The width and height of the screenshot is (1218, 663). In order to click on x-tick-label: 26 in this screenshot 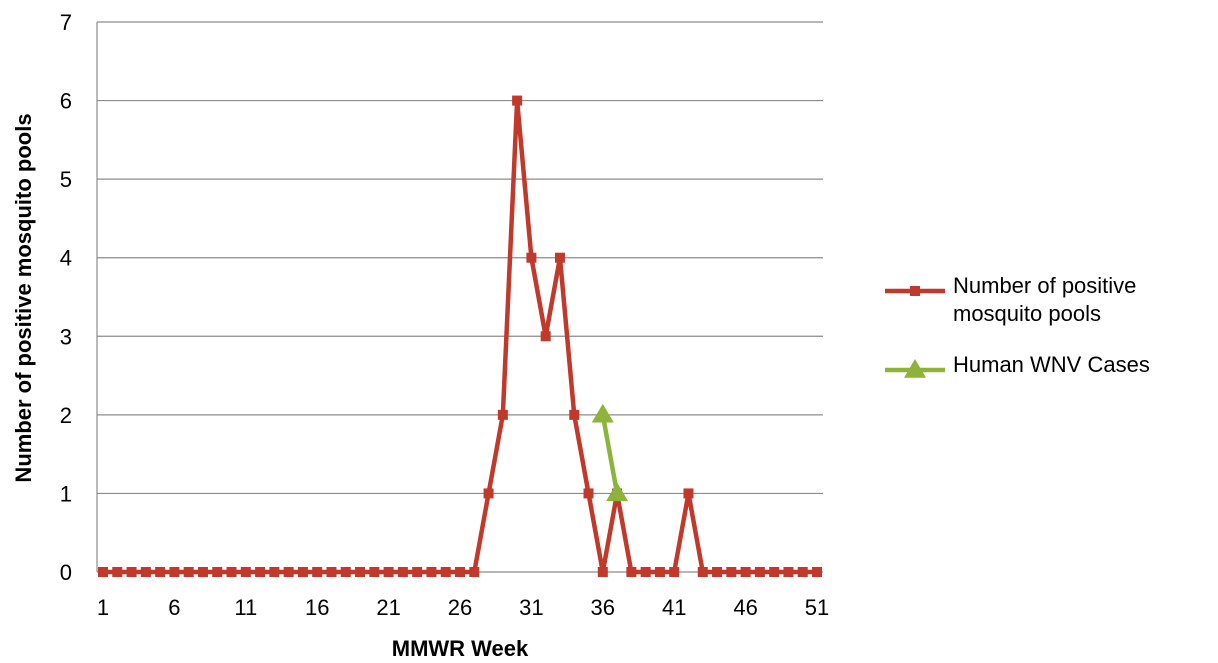, I will do `click(460, 607)`.